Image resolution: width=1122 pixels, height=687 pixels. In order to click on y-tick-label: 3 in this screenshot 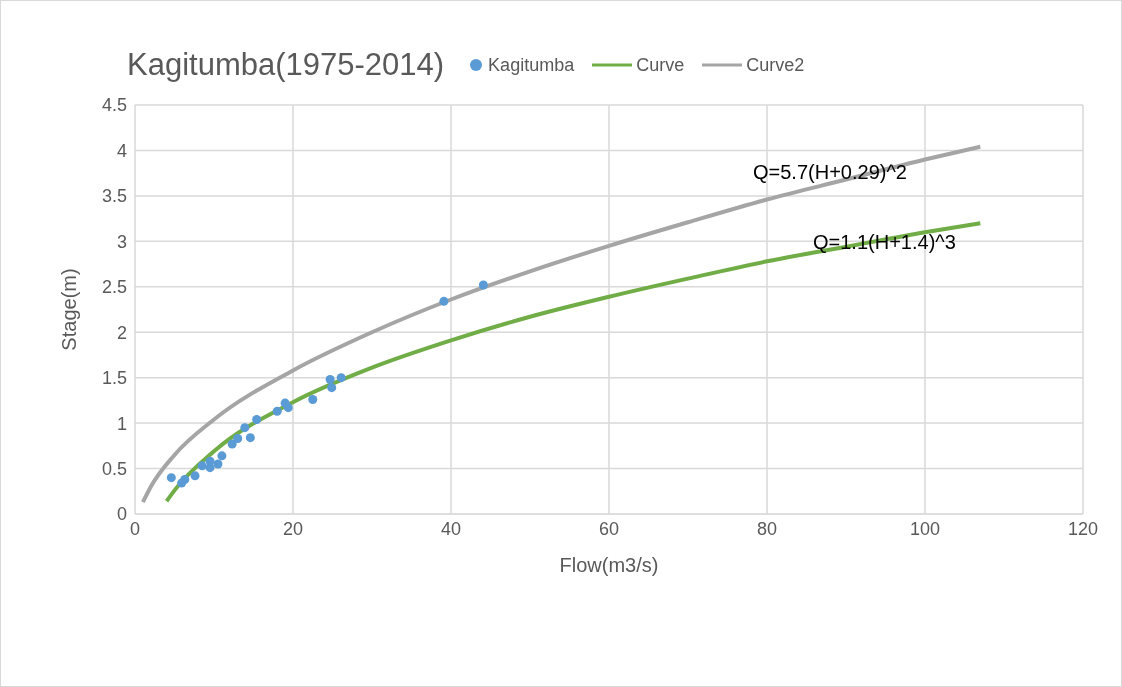, I will do `click(121, 241)`.